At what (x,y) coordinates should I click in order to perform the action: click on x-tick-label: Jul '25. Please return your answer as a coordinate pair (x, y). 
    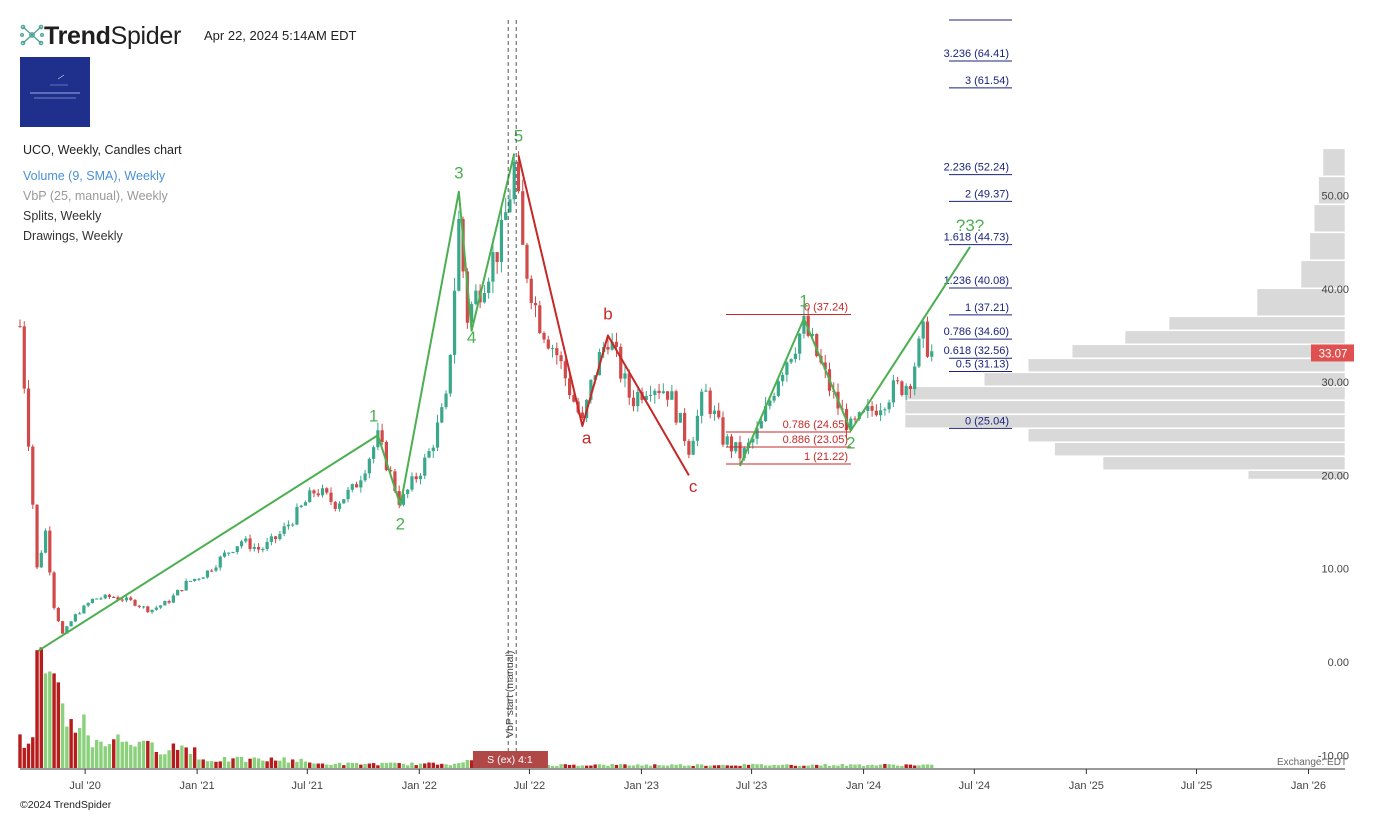
    Looking at the image, I should click on (1196, 786).